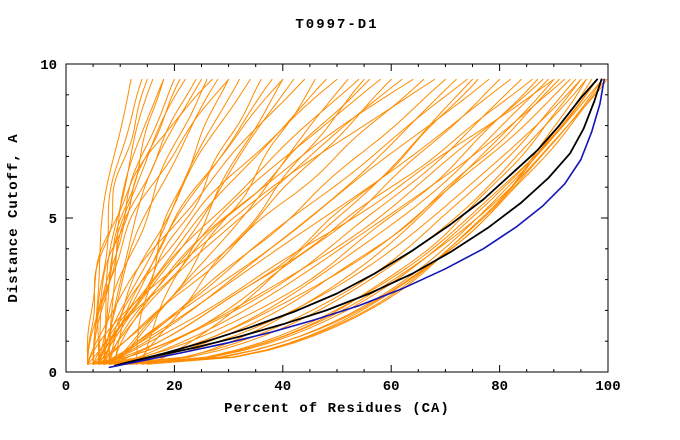 The width and height of the screenshot is (680, 440). I want to click on x-tick-label: 40, so click(282, 387).